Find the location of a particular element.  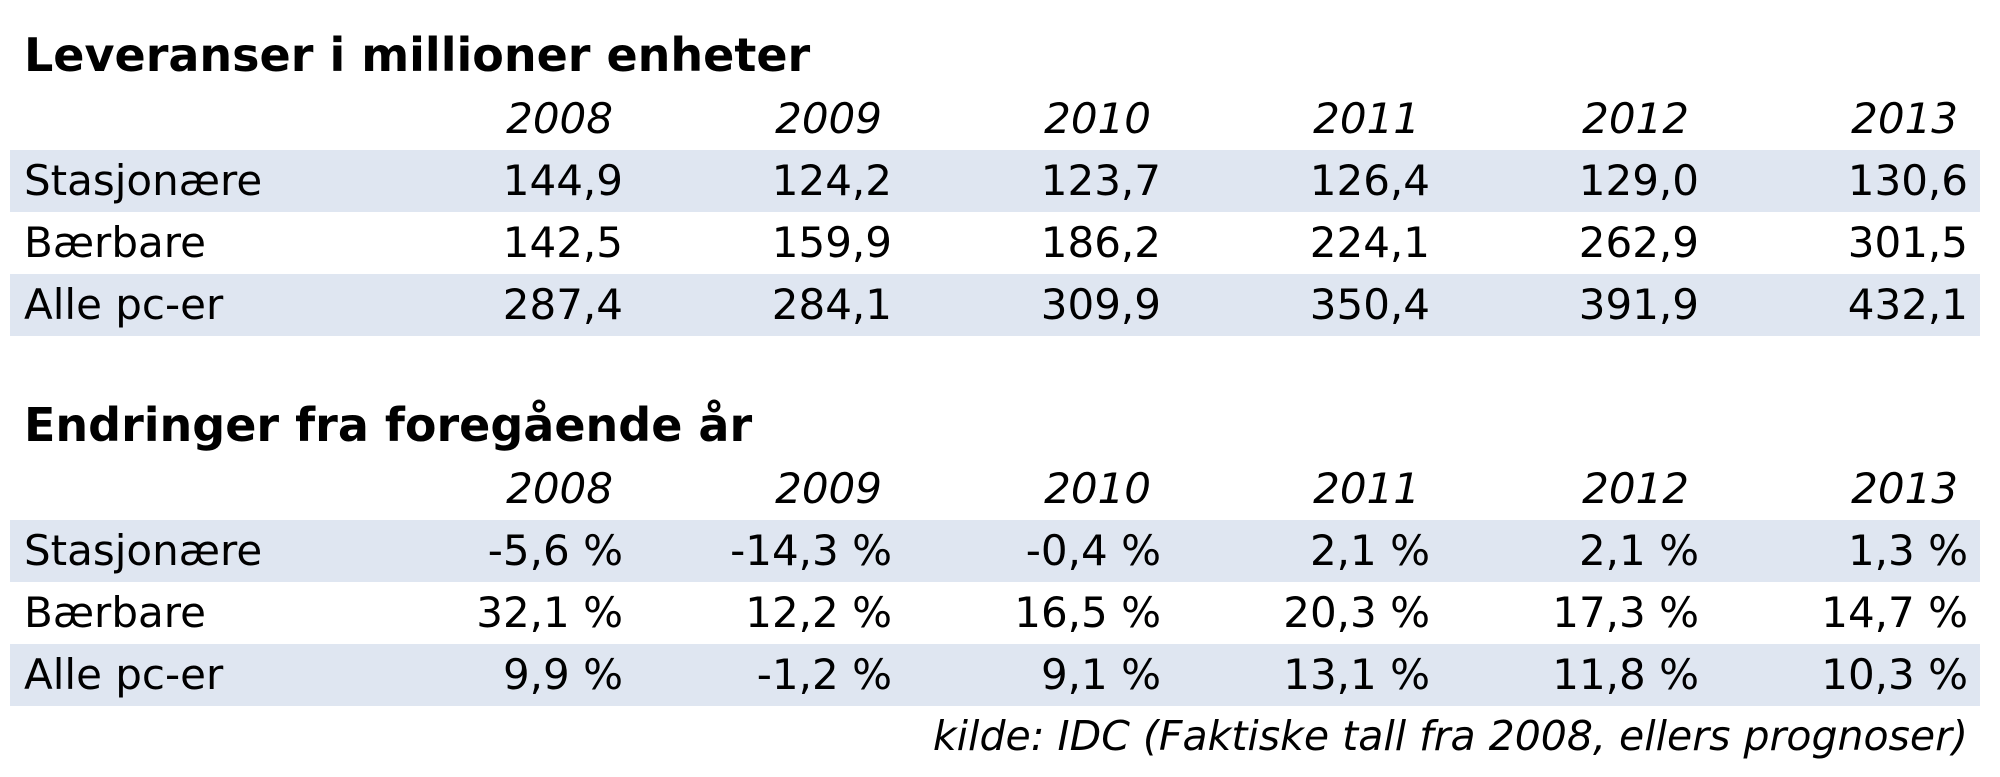

shipments-header-row: 2008 2009 2010 2011 2012 2013 is located at coordinates (995, 119).